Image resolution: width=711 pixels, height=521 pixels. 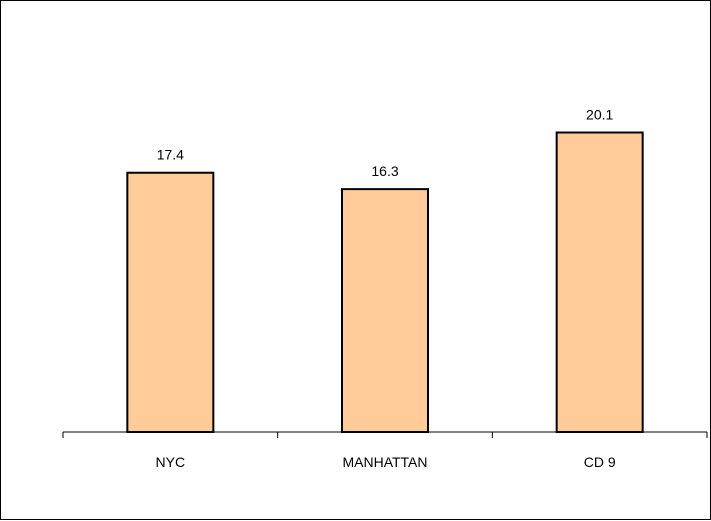 I want to click on data-label: 20.1, so click(x=599, y=115).